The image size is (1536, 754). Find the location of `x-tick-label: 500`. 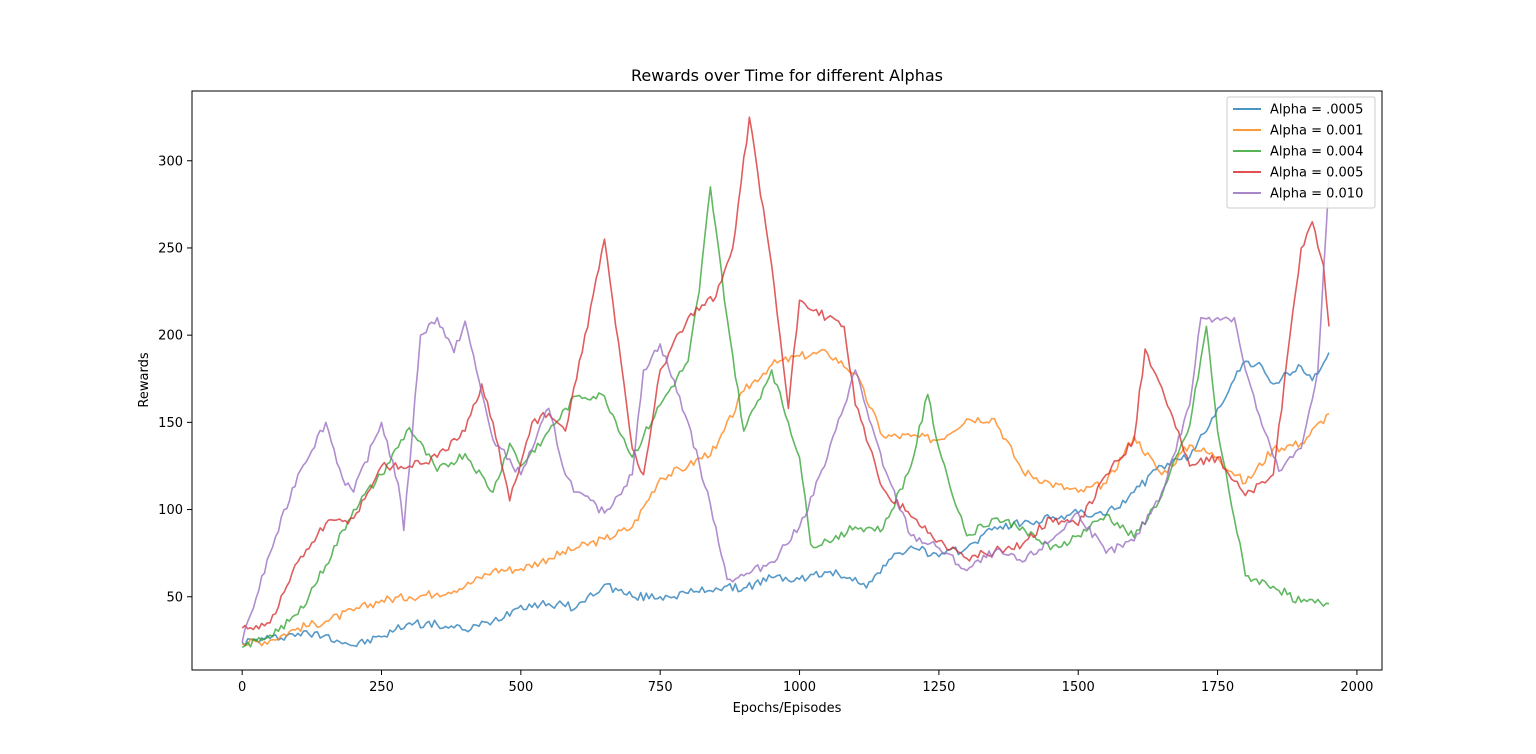

x-tick-label: 500 is located at coordinates (520, 687).